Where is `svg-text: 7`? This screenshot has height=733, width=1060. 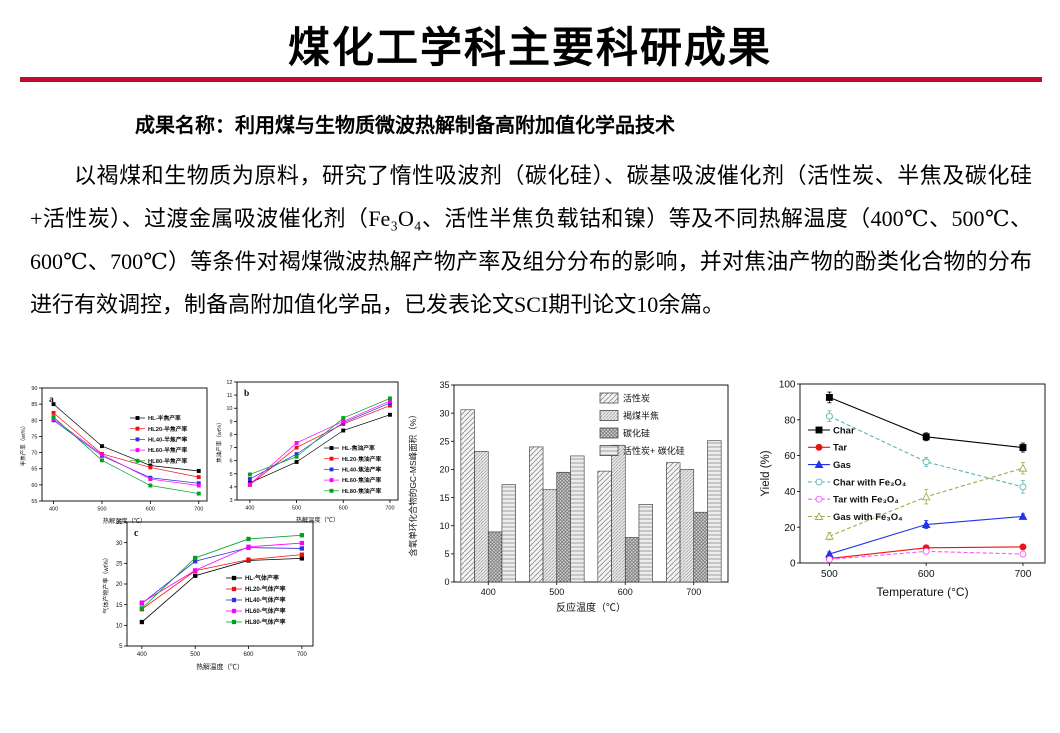
svg-text: 7 is located at coordinates (230, 449).